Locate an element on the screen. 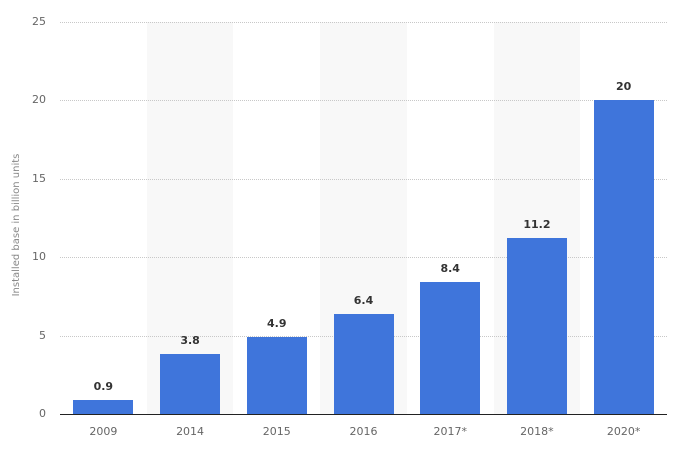 The height and width of the screenshot is (450, 689). value-label: 3.8 is located at coordinates (190, 341).